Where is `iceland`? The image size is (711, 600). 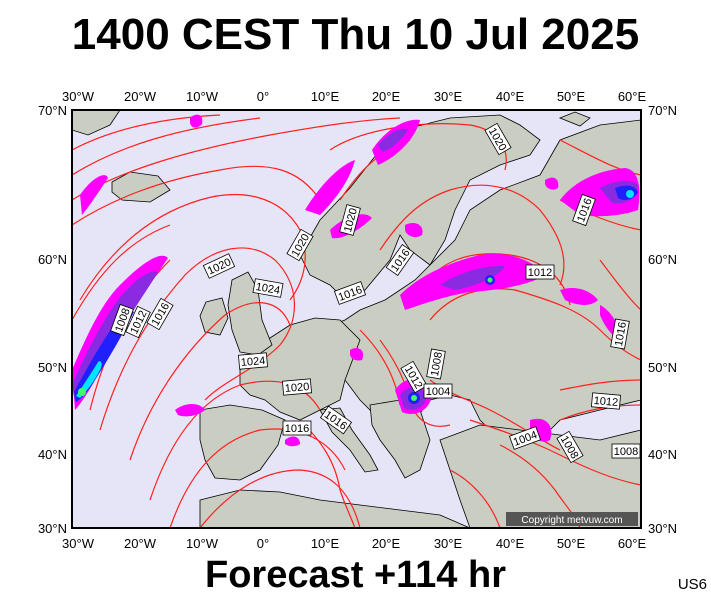
iceland is located at coordinates (141, 187).